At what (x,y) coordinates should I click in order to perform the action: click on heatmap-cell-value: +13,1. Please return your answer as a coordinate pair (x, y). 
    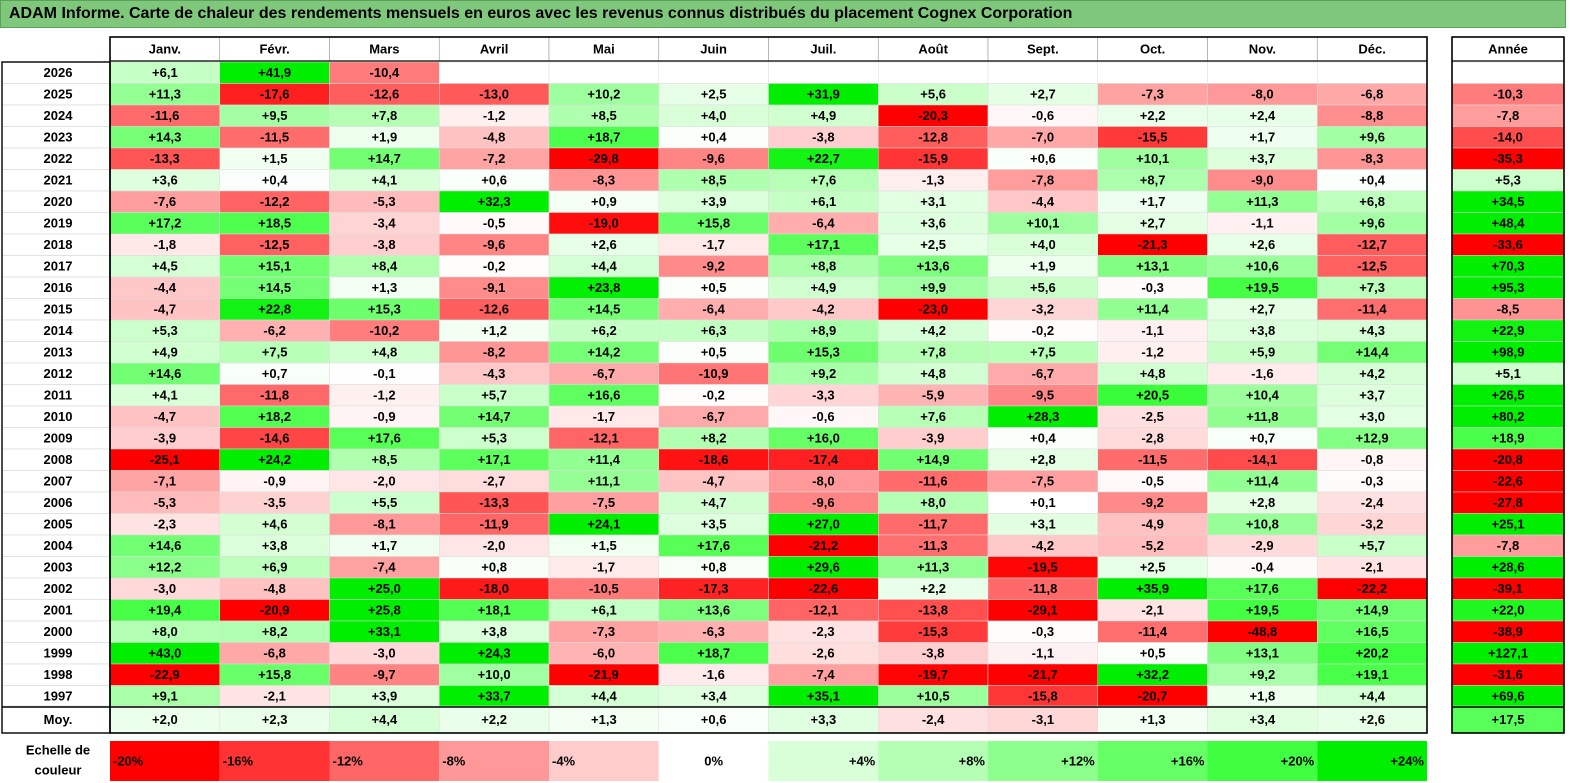
    Looking at the image, I should click on (1152, 266).